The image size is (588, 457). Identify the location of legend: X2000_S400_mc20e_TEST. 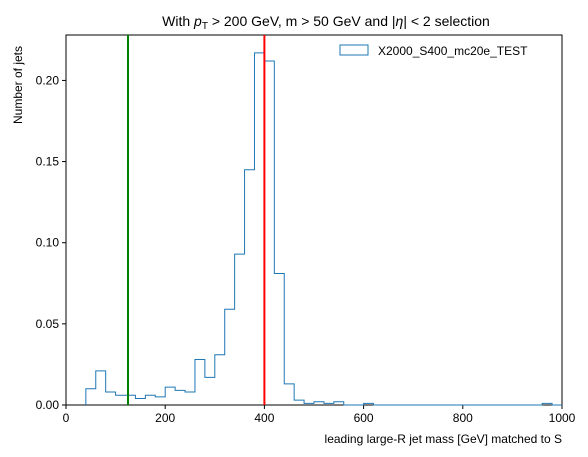
(433, 51).